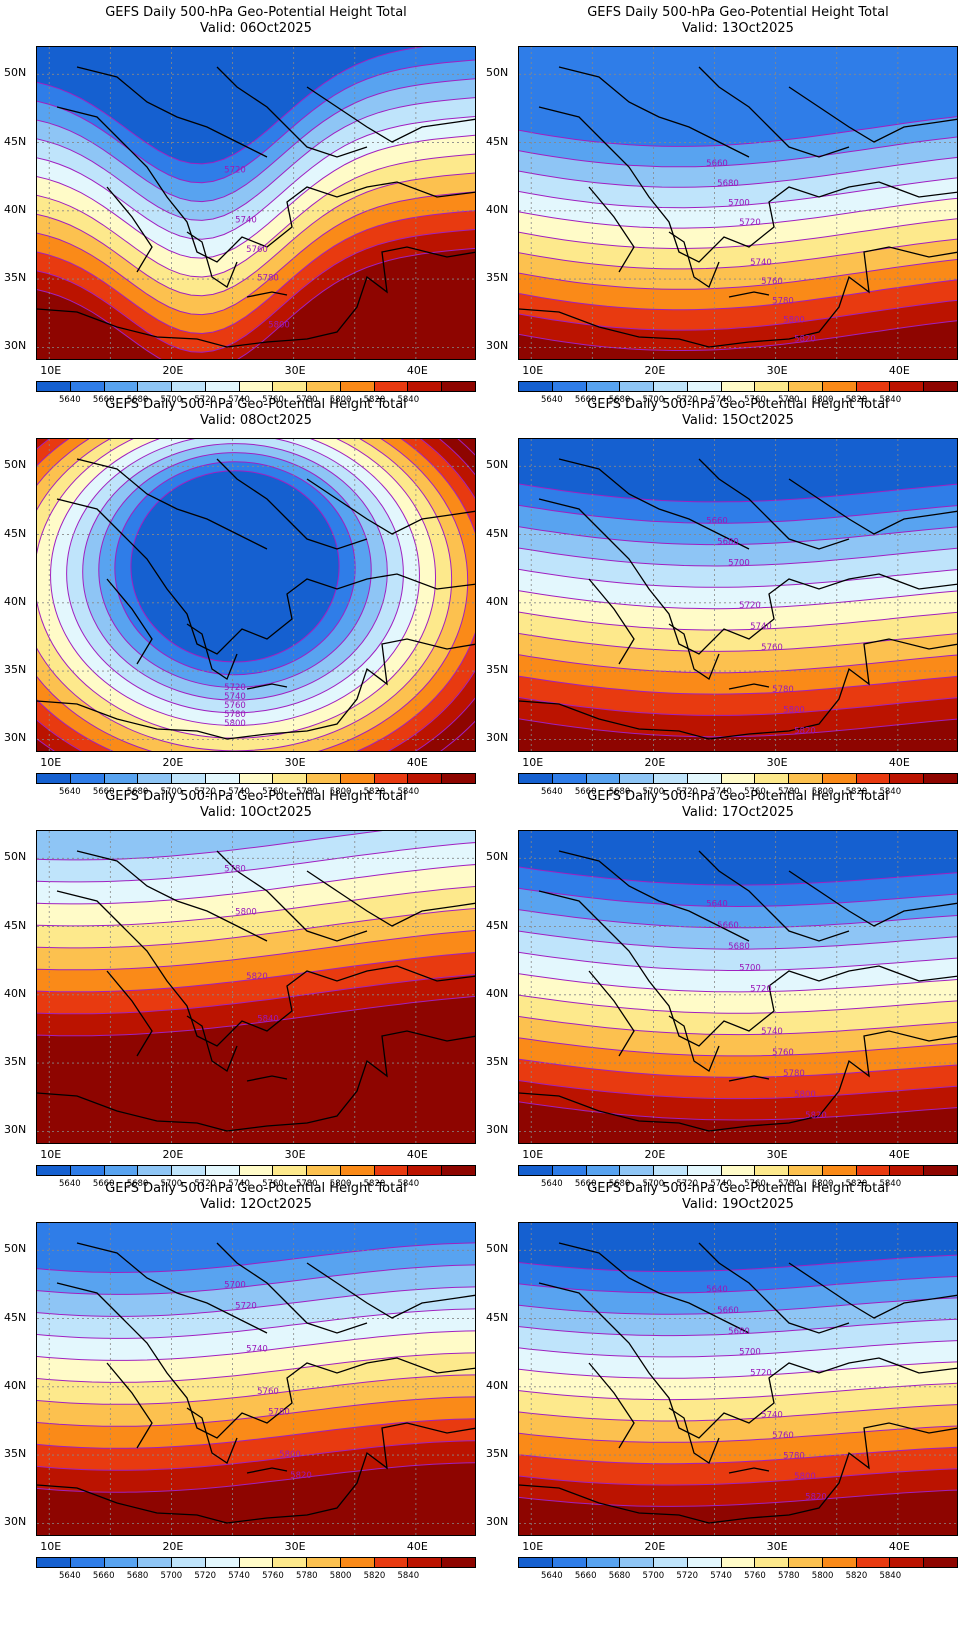 The image size is (964, 1640). I want to click on colorbar-label: 5700, so click(171, 400).